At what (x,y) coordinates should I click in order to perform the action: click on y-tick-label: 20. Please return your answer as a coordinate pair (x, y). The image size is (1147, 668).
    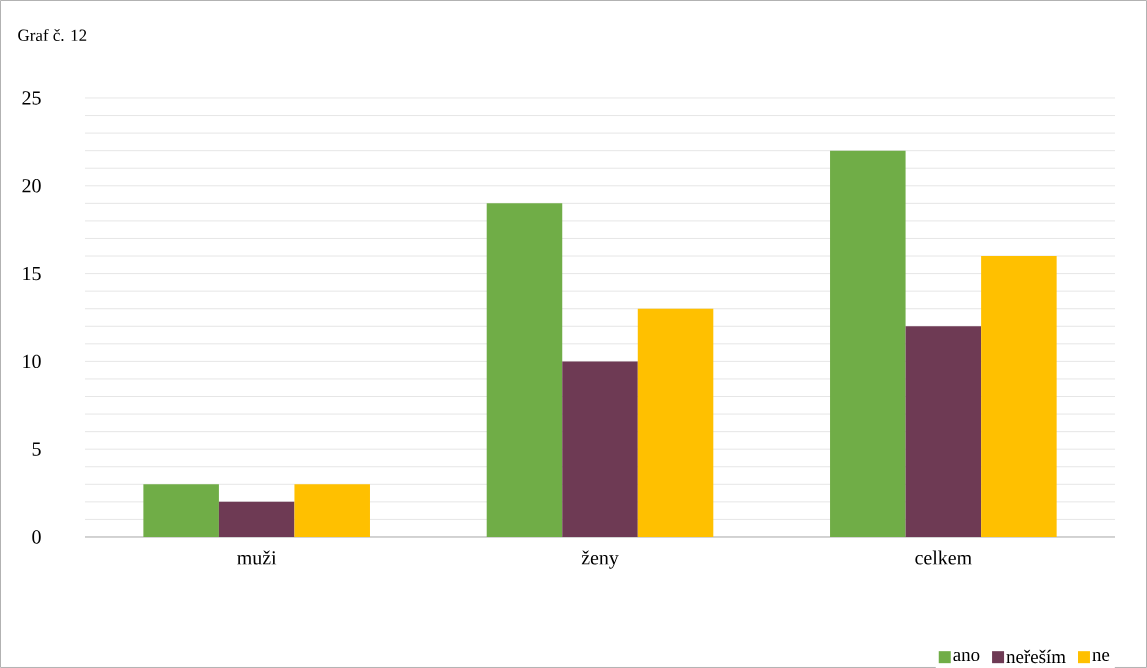
    Looking at the image, I should click on (31, 185).